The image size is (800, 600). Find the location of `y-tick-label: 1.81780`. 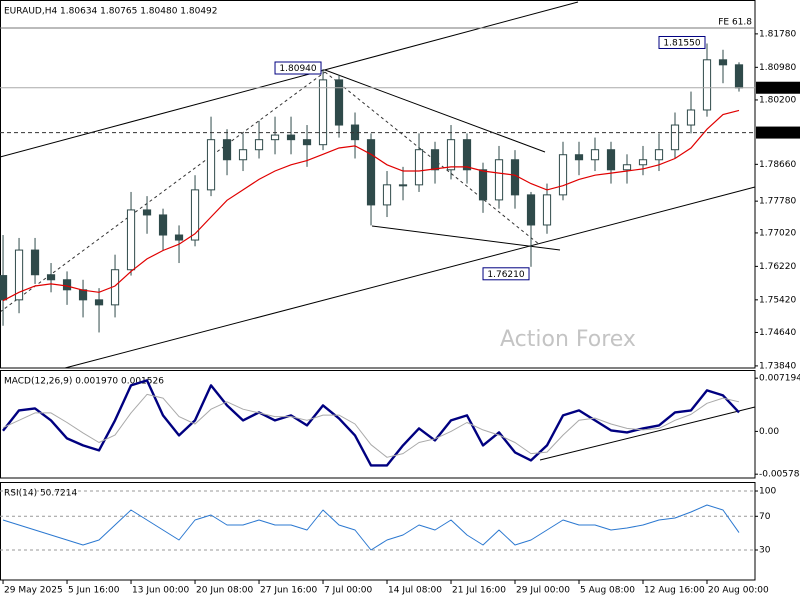

y-tick-label: 1.81780 is located at coordinates (777, 34).